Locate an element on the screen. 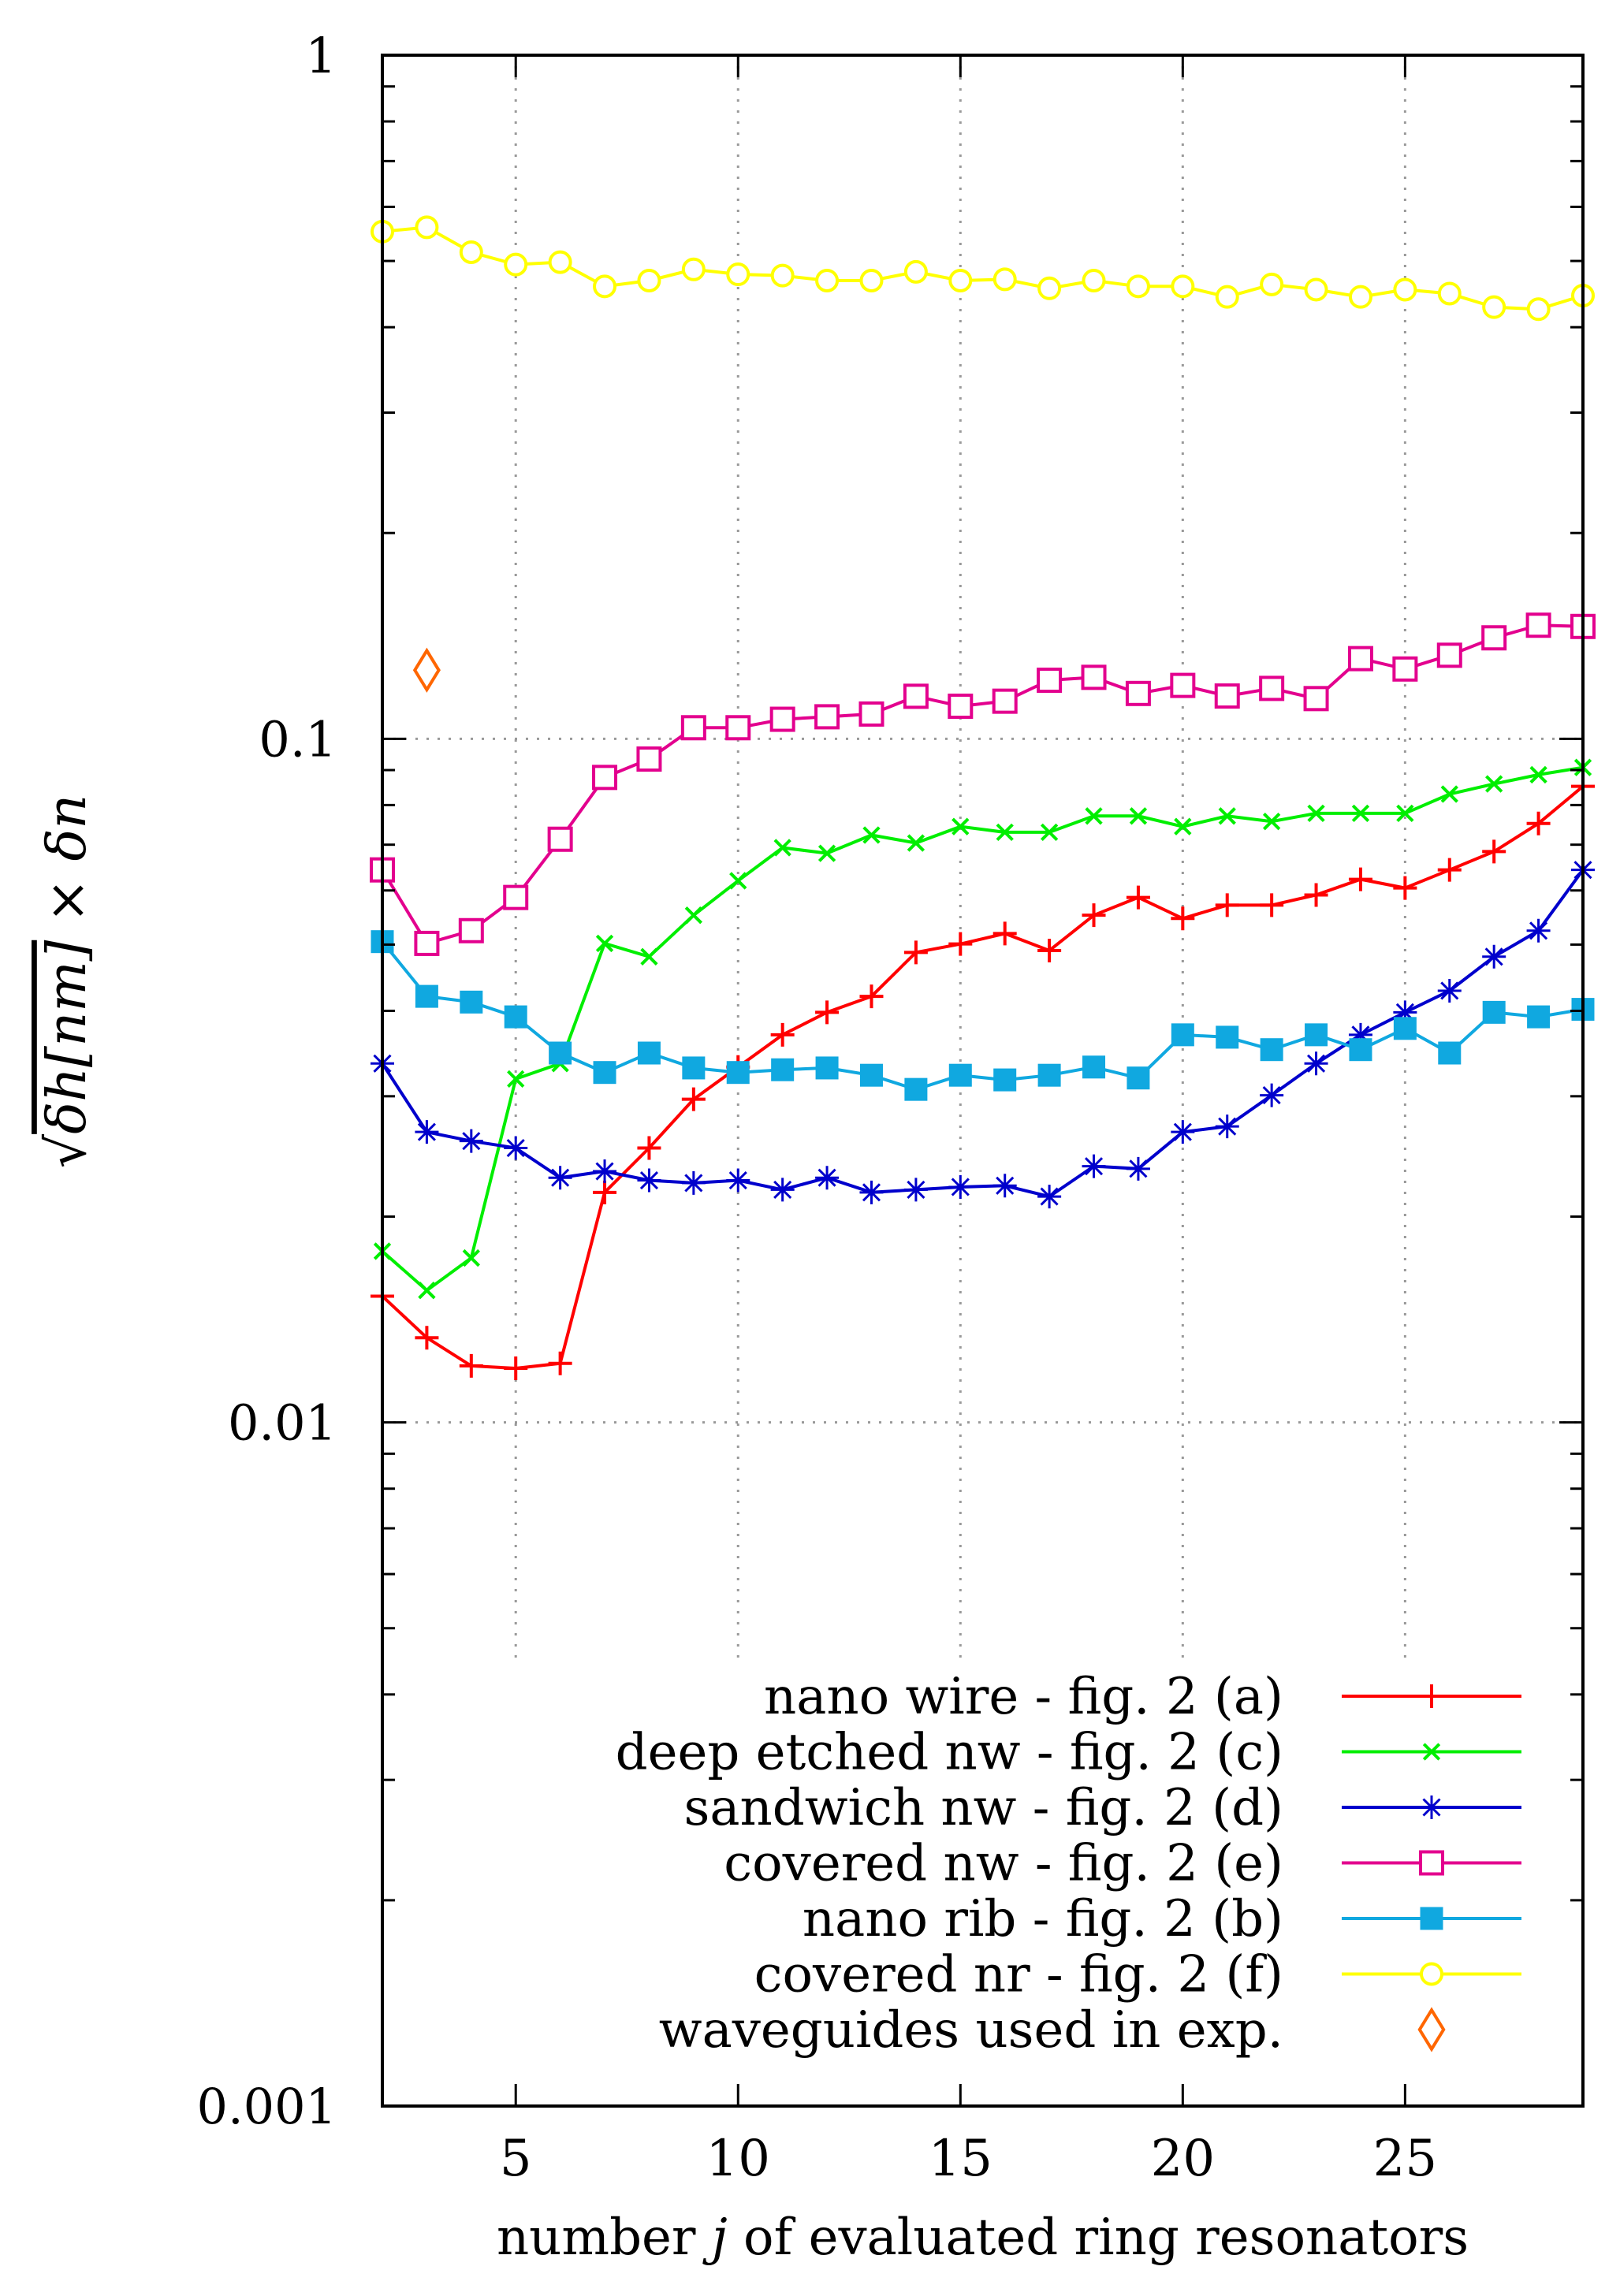  x-tick-label: 10 is located at coordinates (738, 2159).